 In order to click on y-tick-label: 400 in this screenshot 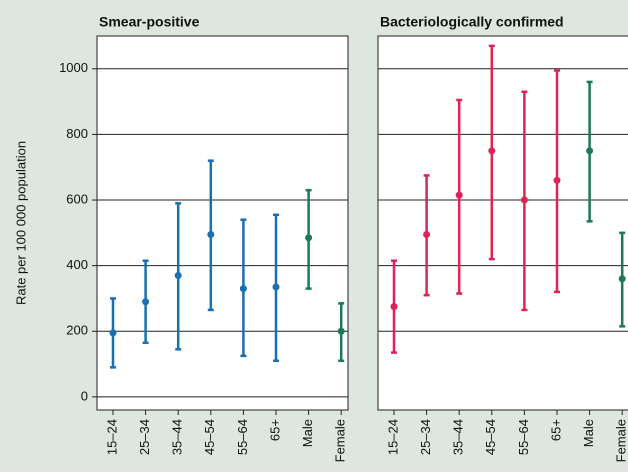, I will do `click(77, 264)`.